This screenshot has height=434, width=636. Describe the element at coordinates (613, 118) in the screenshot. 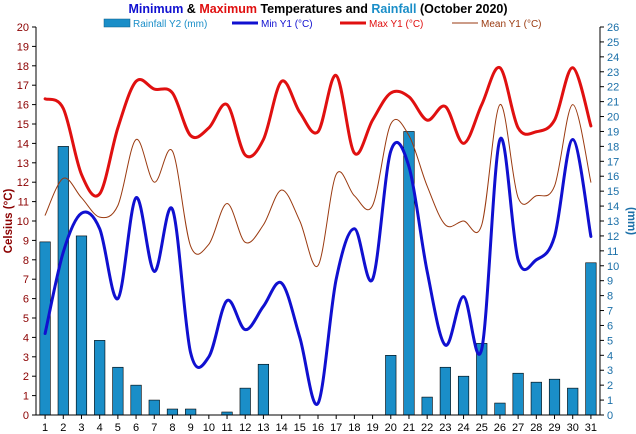

I see `right-tick-label: 20` at that location.